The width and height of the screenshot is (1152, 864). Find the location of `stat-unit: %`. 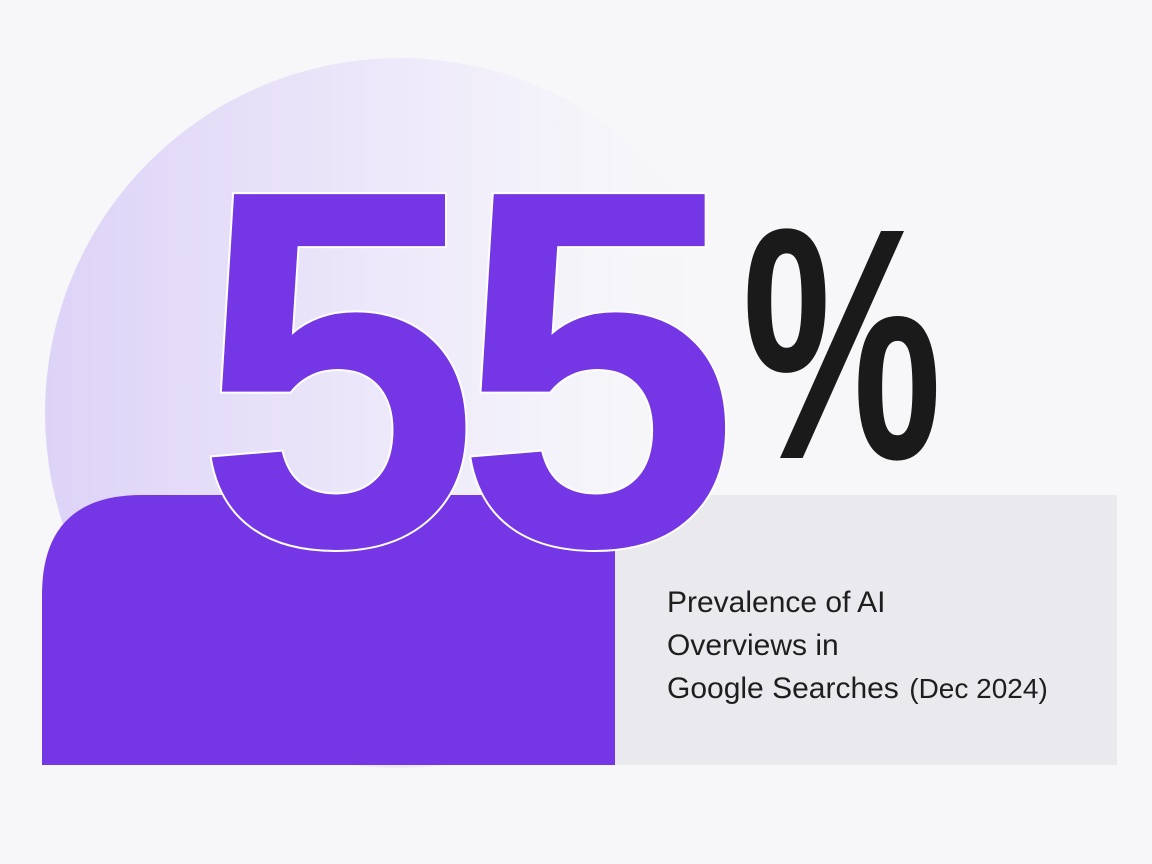

stat-unit: % is located at coordinates (842, 343).